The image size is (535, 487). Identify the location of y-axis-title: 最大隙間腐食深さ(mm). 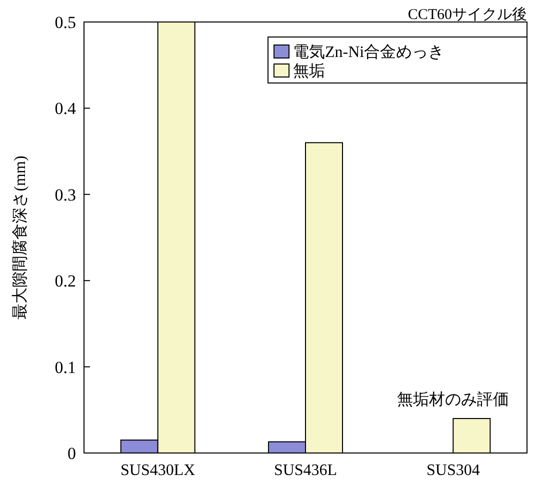
(20, 238).